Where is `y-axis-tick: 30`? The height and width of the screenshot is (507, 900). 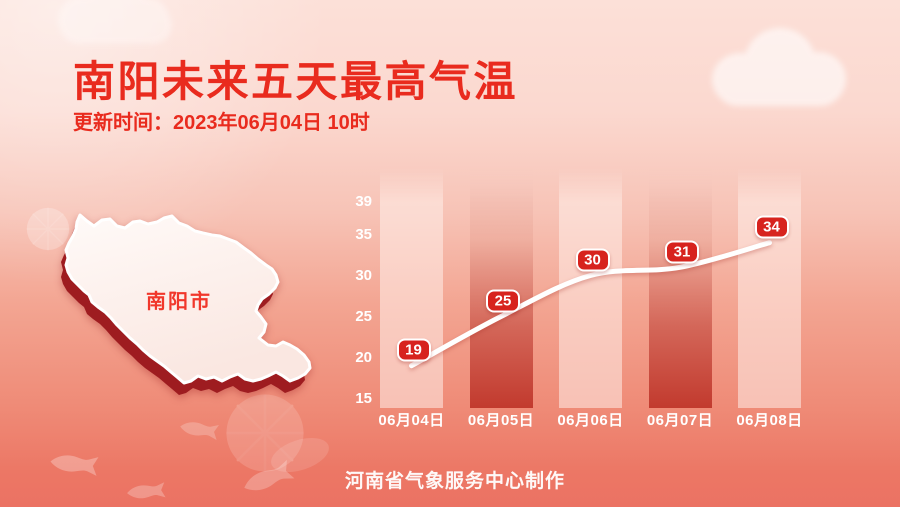
y-axis-tick: 30 is located at coordinates (363, 275).